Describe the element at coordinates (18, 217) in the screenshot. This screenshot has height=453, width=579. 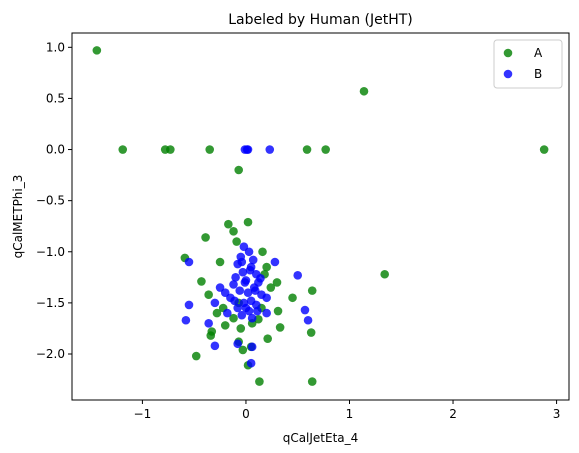
I see `y-axis-label: qCalMETPhi_3` at that location.